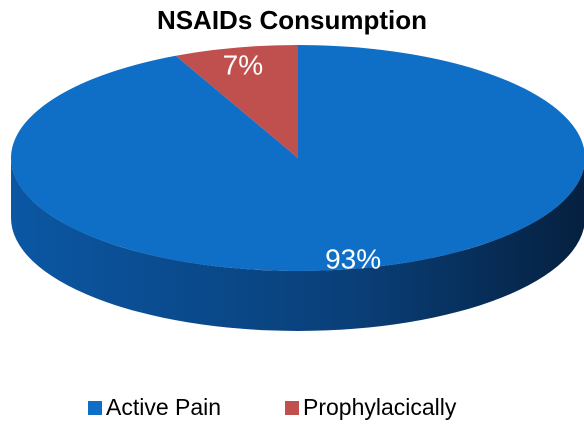  Describe the element at coordinates (292, 20) in the screenshot. I see `chart-title: NSAIDs Consumption` at that location.